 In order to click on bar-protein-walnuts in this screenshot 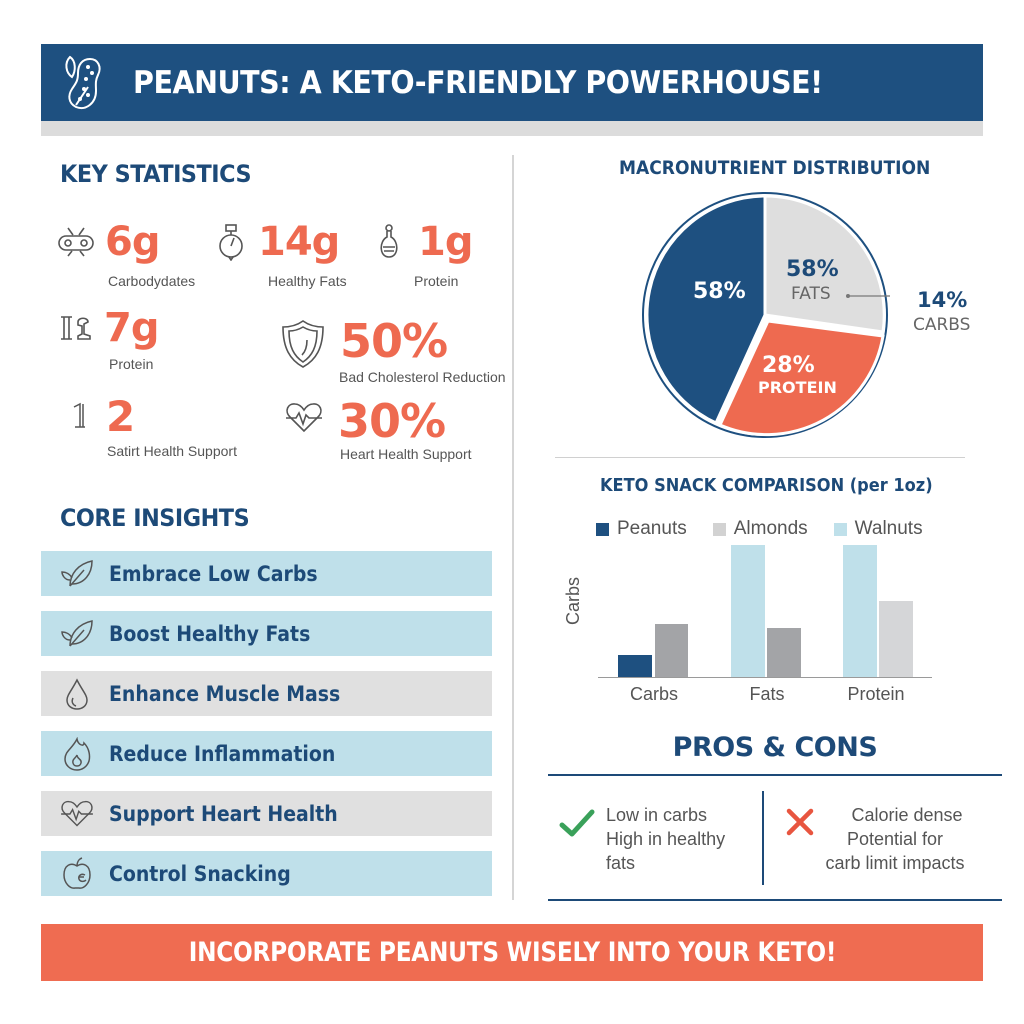, I will do `click(860, 611)`.